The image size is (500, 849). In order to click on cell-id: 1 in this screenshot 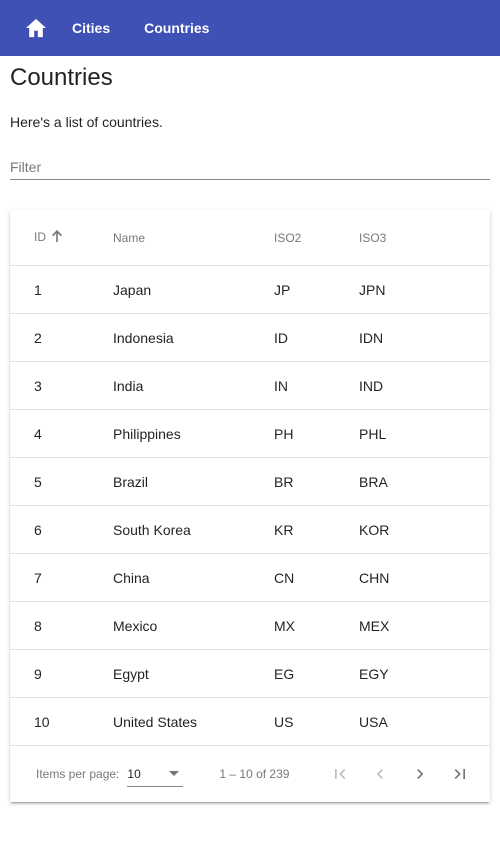, I will do `click(61, 289)`.